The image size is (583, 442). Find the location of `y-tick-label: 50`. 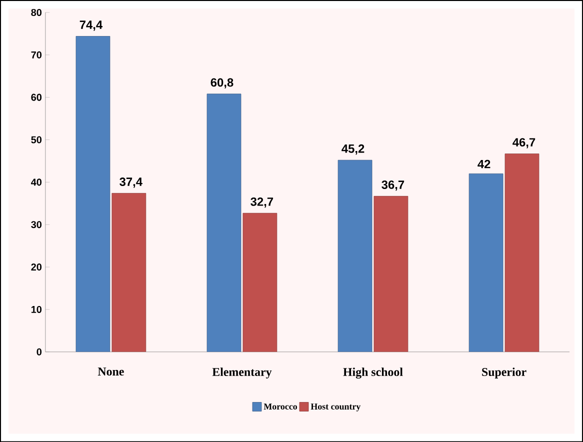

y-tick-label: 50 is located at coordinates (36, 140).